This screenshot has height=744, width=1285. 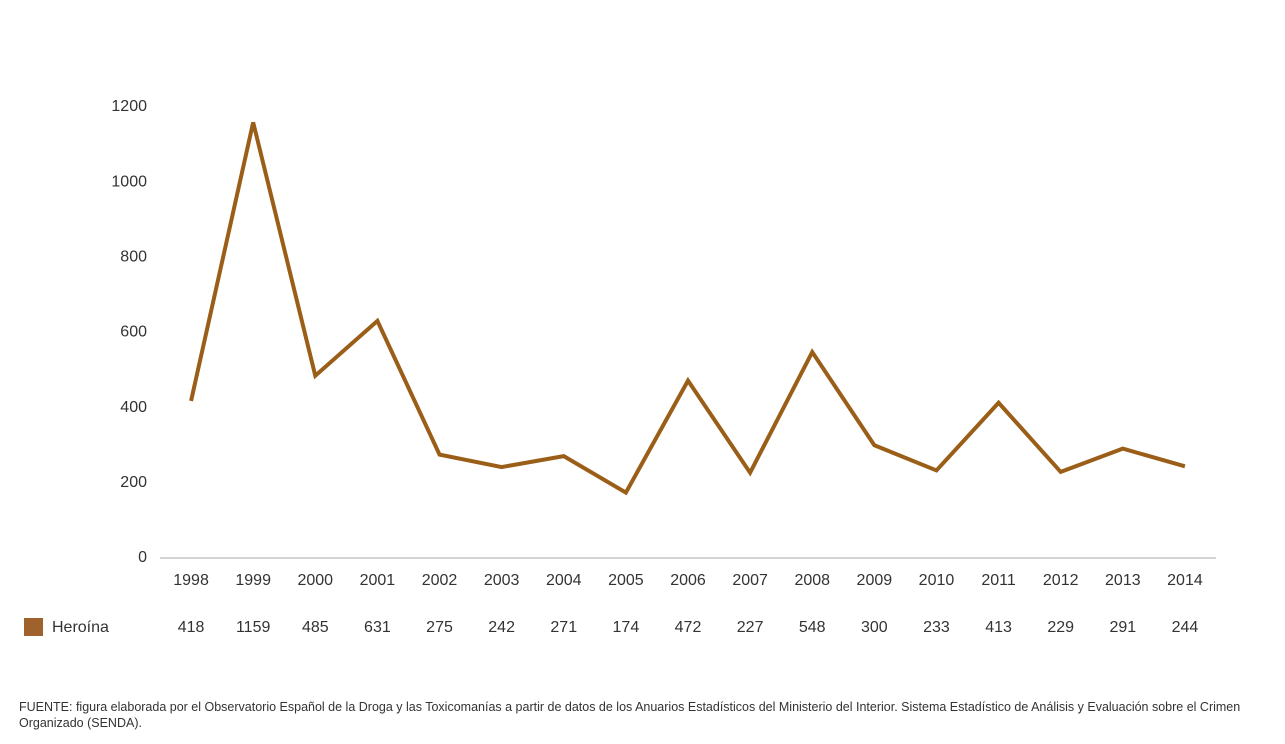 I want to click on y-tick-label: 800, so click(x=133, y=257).